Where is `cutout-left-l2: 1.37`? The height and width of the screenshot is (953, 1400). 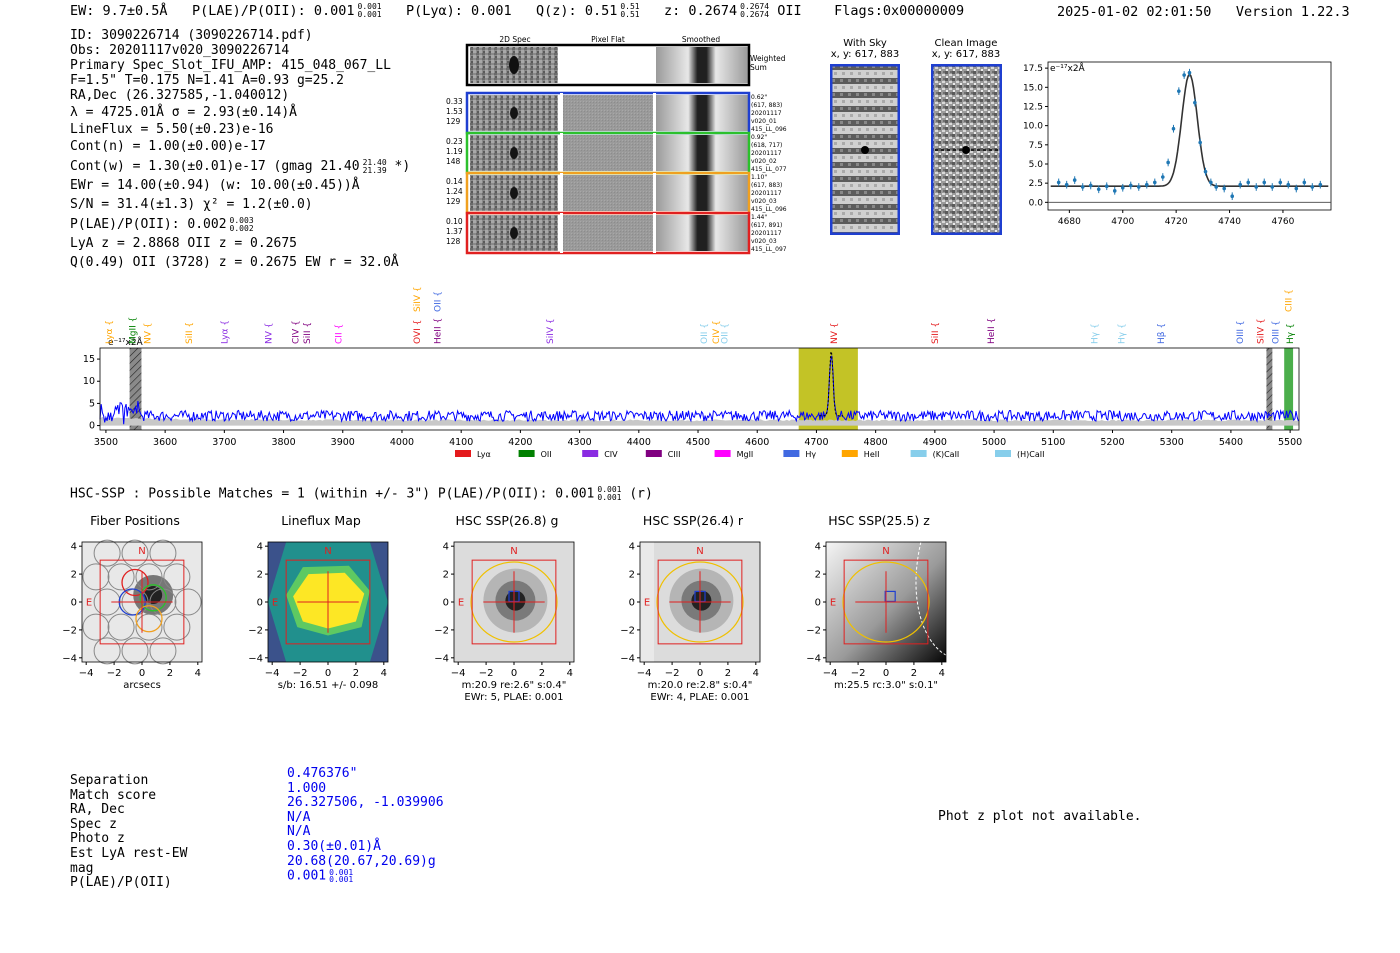
cutout-left-l2: 1.37 is located at coordinates (454, 231).